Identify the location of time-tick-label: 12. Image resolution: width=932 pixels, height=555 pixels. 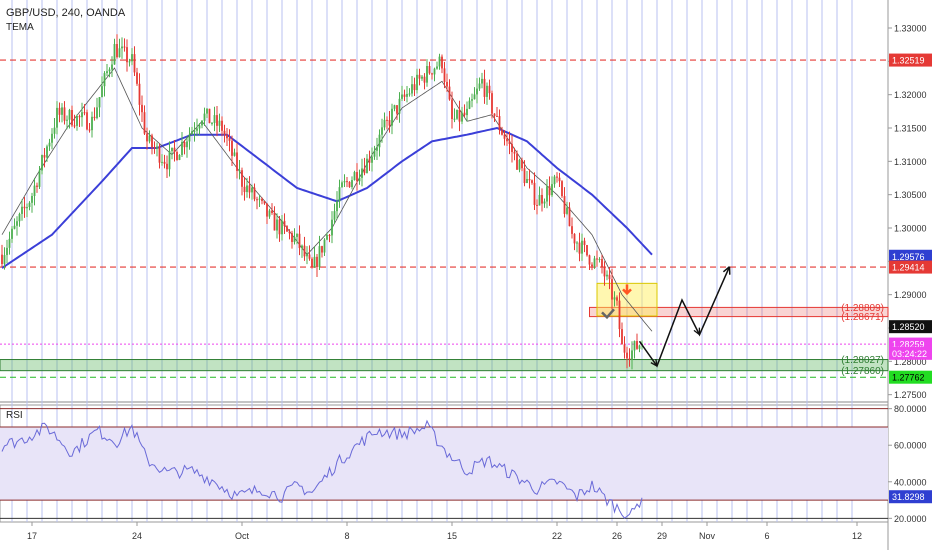
(857, 536).